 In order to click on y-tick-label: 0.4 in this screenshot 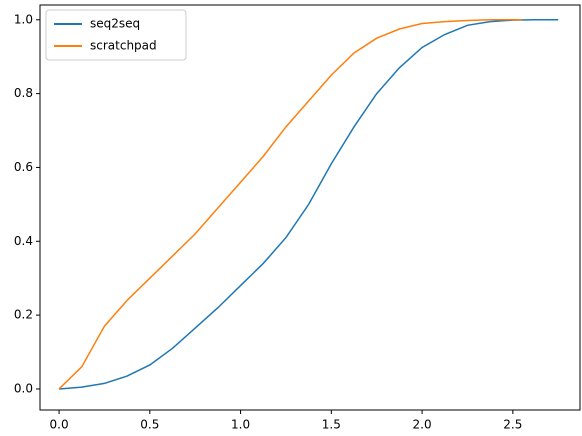, I will do `click(23, 241)`.